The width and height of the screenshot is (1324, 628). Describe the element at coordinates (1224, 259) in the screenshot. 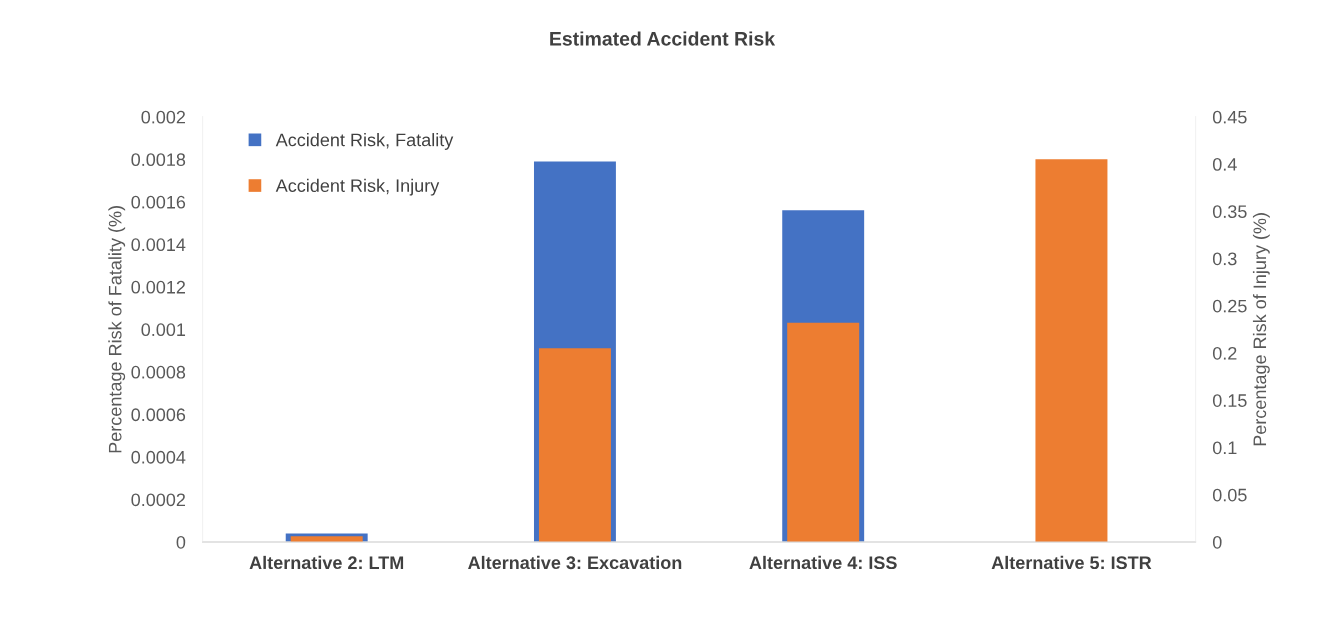

I see `y2-tick-label: 0.3` at that location.